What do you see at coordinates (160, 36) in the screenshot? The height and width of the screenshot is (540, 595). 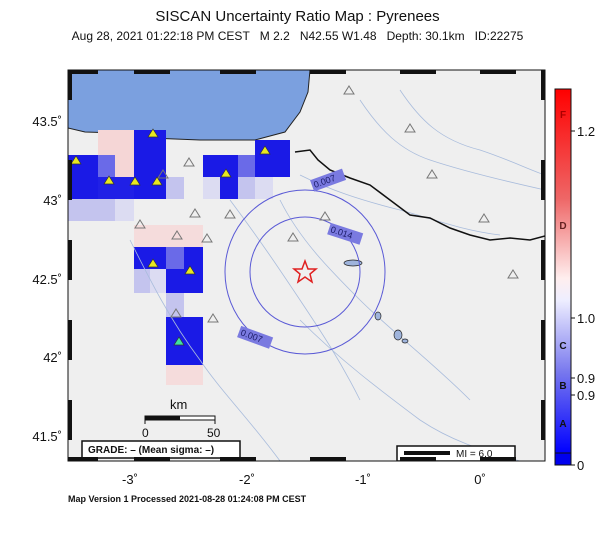 I see `event-datetime: Aug 28, 2021 01:22:18 PM CEST` at bounding box center [160, 36].